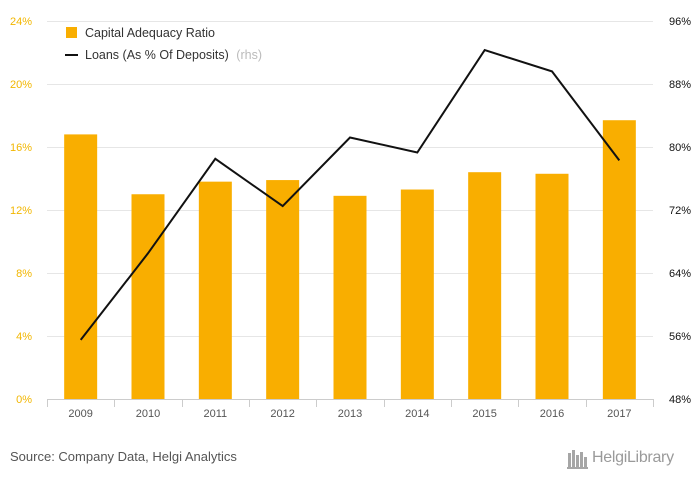 This screenshot has width=700, height=483. Describe the element at coordinates (24, 274) in the screenshot. I see `y-left-tick-label: 8%` at that location.